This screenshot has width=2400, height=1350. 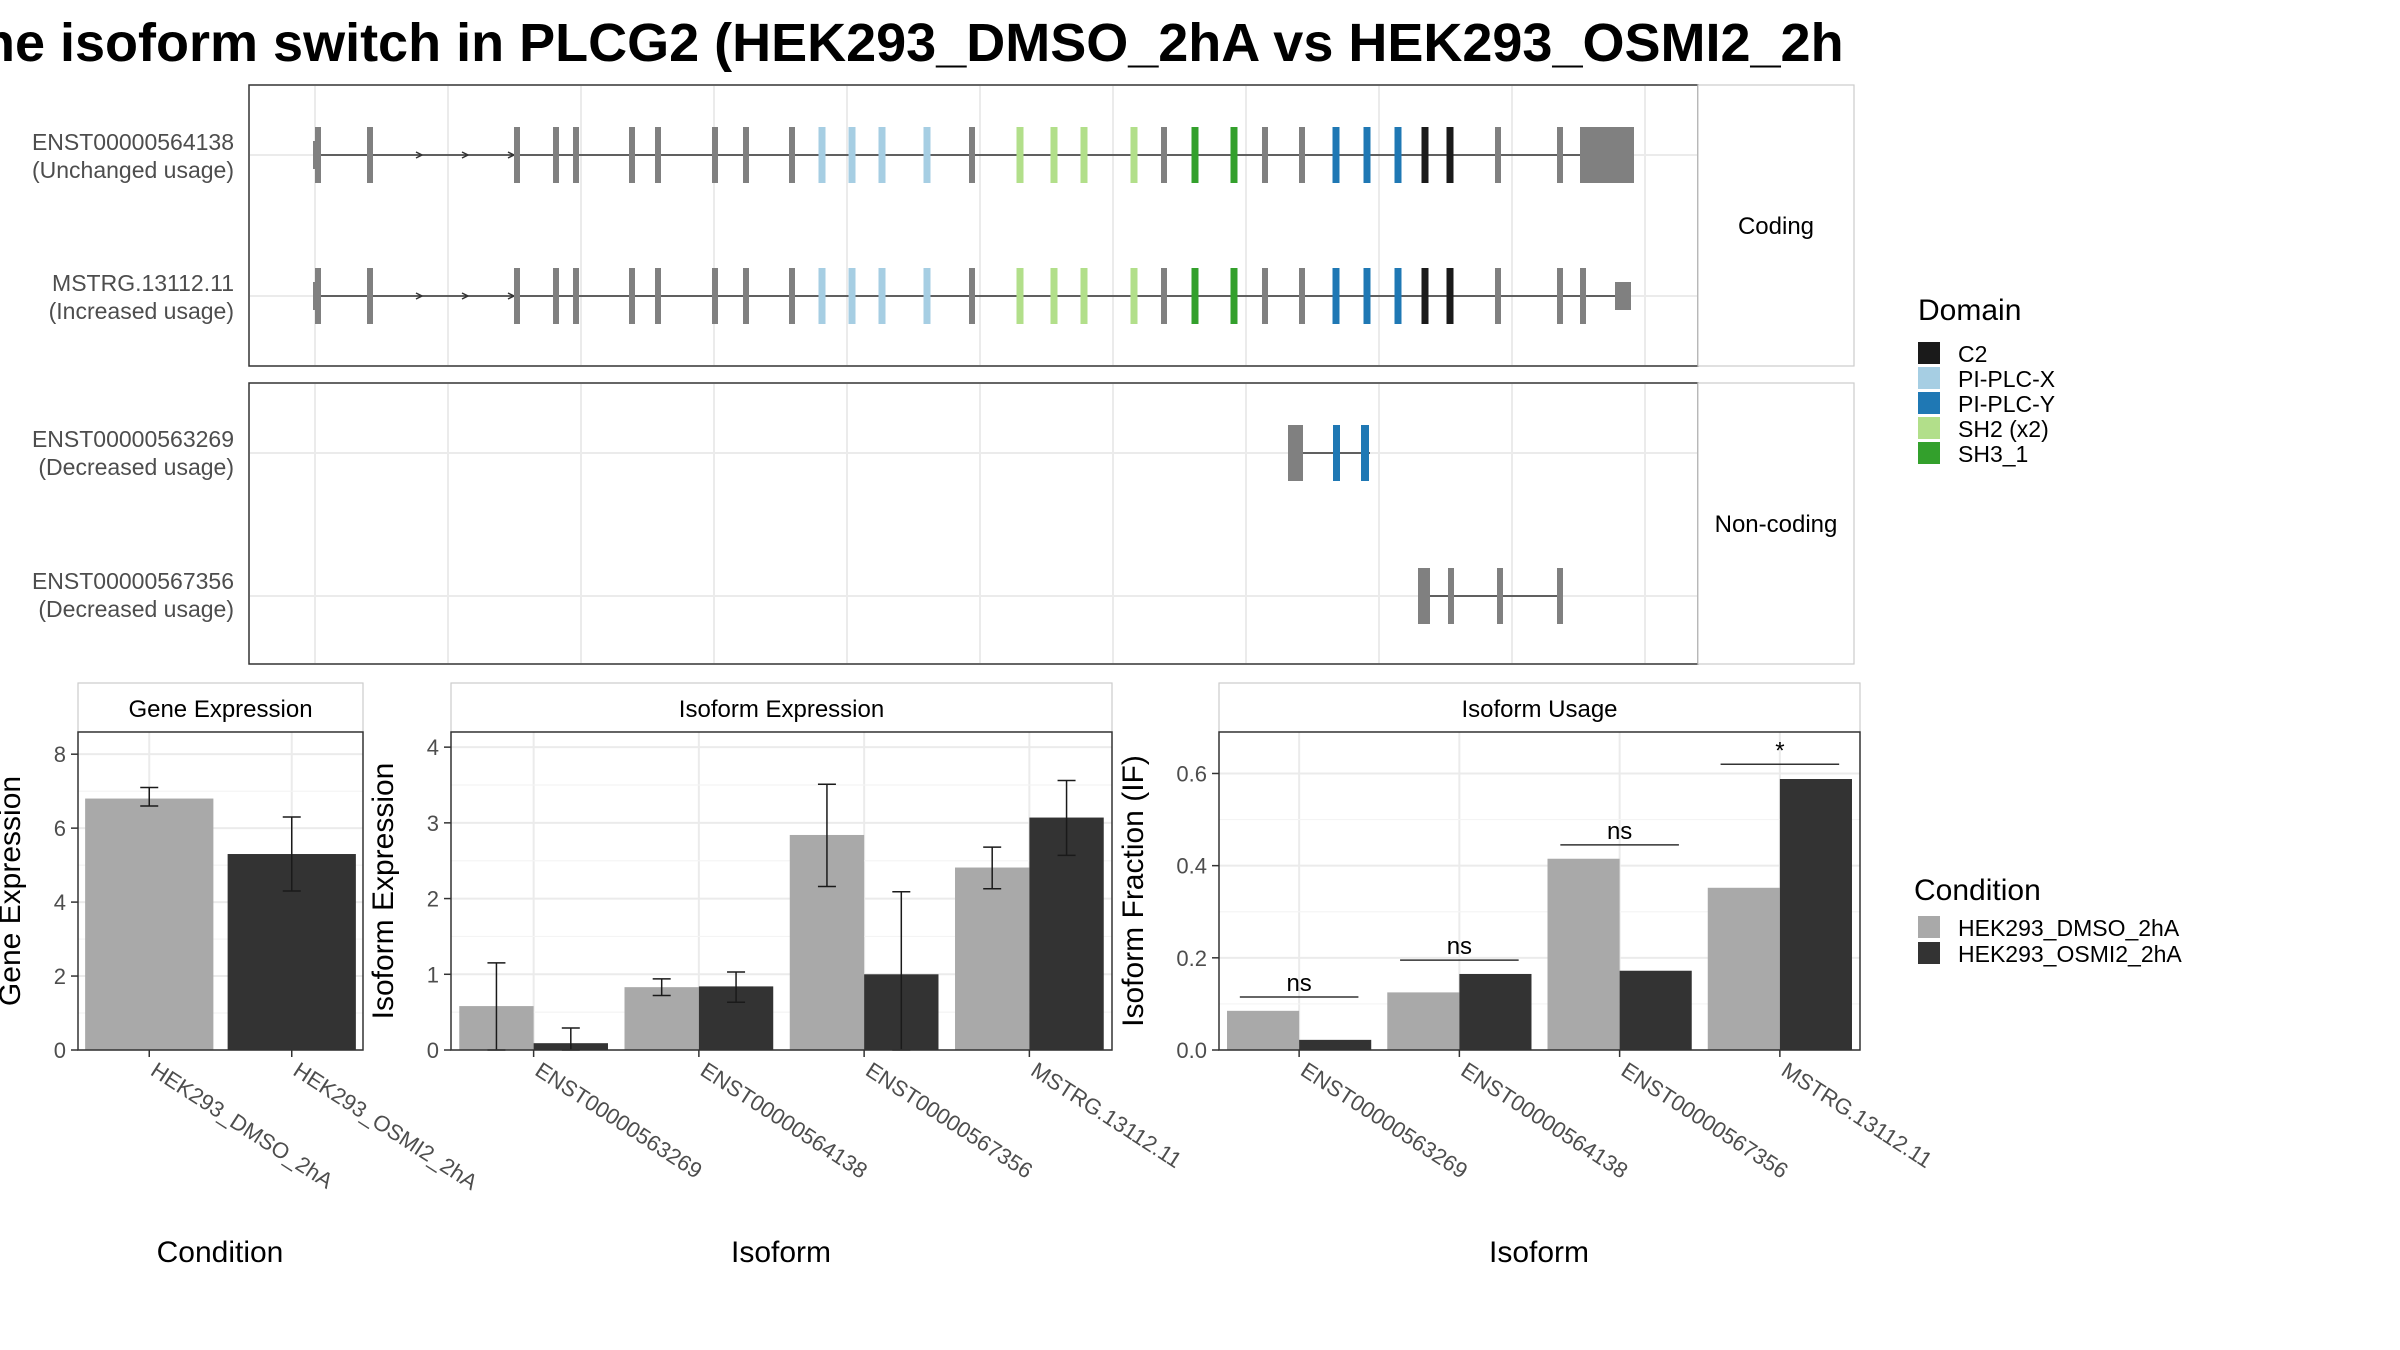 What do you see at coordinates (2050, 954) in the screenshot?
I see `condition-legend-item: HEK293_OSMI2_2hA` at bounding box center [2050, 954].